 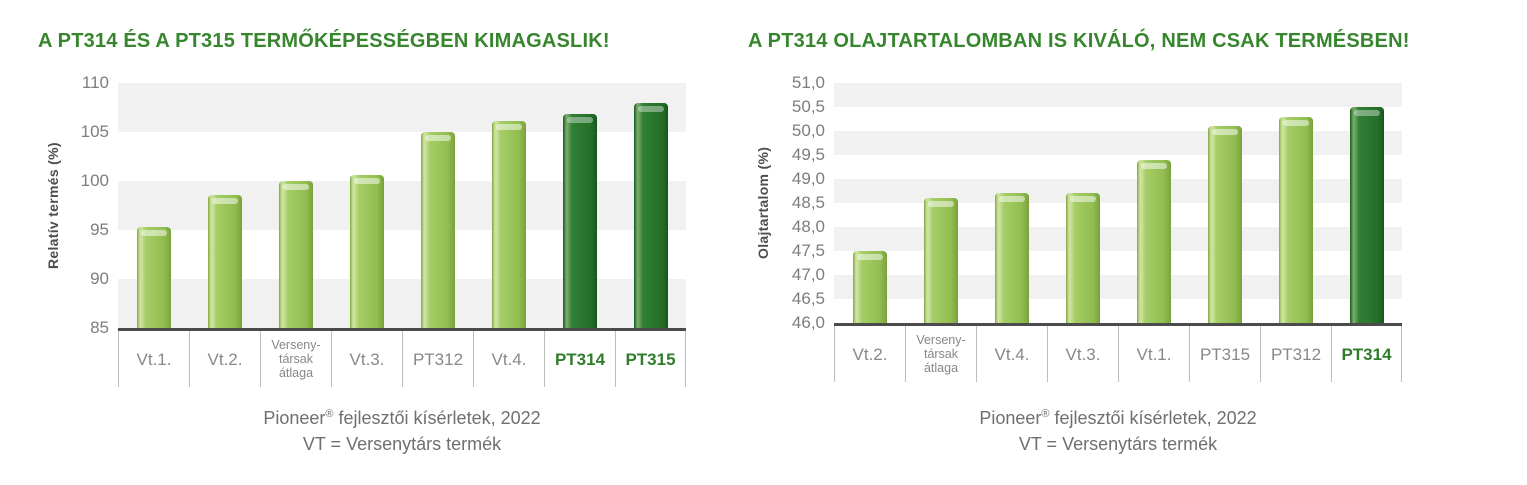 What do you see at coordinates (99, 229) in the screenshot?
I see `y-tick-label: 95` at bounding box center [99, 229].